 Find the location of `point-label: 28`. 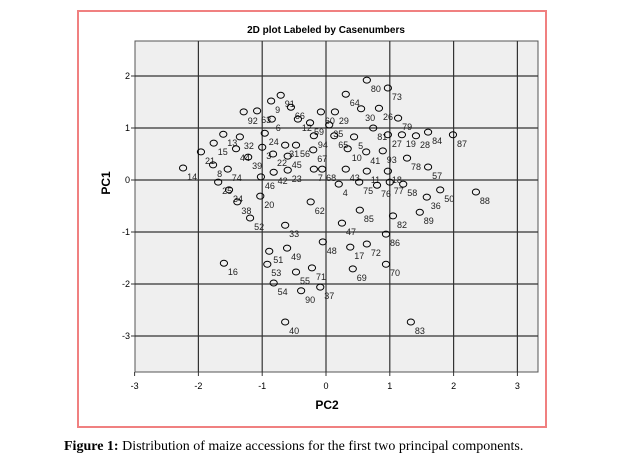

point-label: 28 is located at coordinates (425, 145).